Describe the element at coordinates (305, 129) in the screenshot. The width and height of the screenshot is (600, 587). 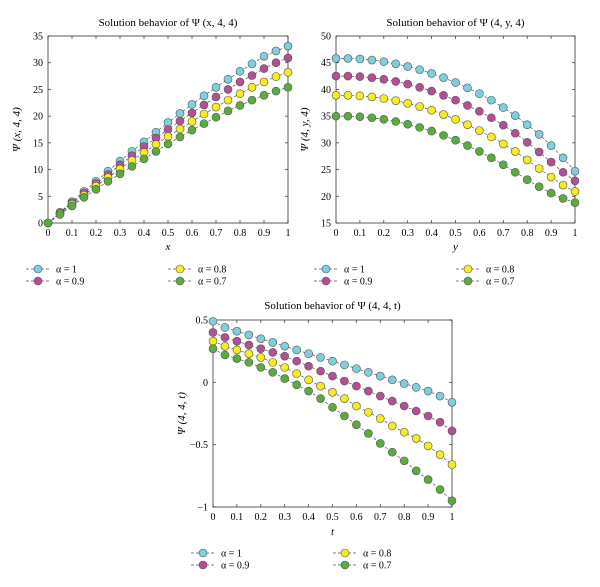
I see `y-axis-label: Ψ (4, y, 4)` at that location.